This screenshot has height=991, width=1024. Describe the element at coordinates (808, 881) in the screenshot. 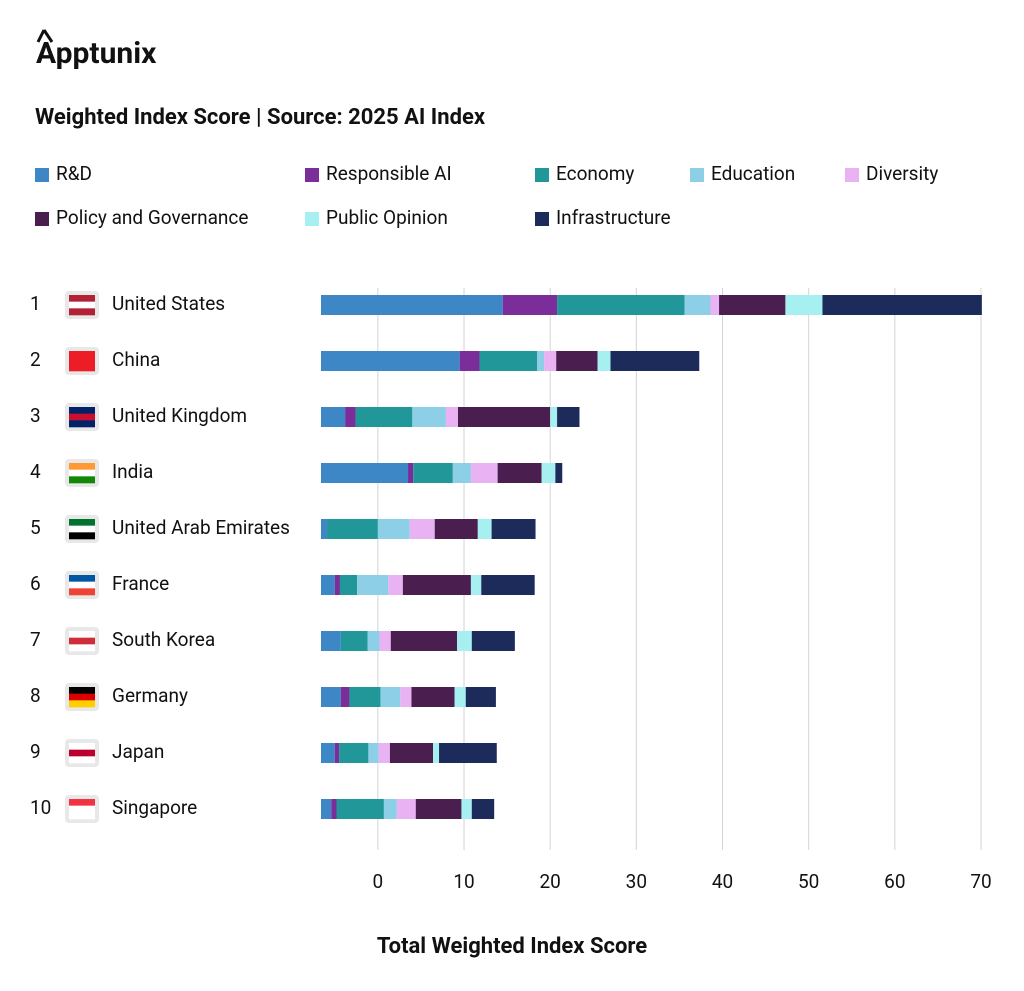

I see `x-tick-label: 50` at that location.